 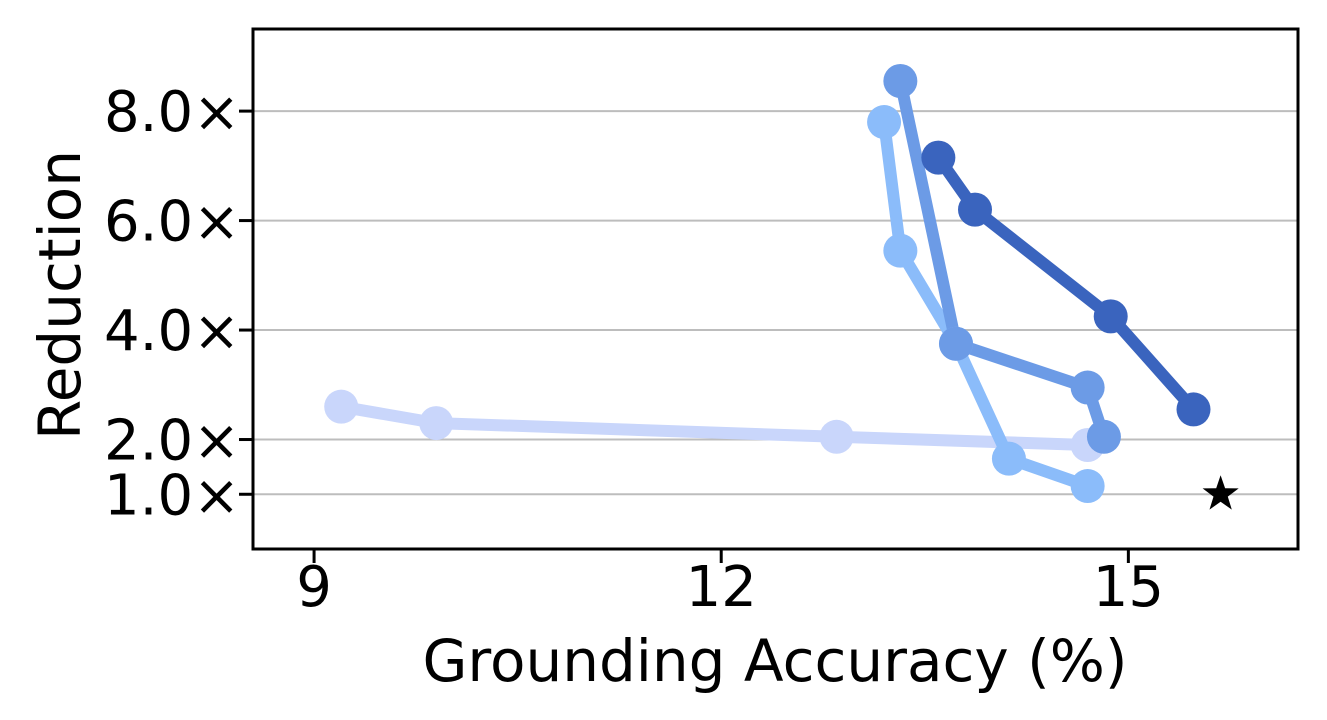 What do you see at coordinates (1128, 587) in the screenshot?
I see `x-tick-label: 15` at bounding box center [1128, 587].